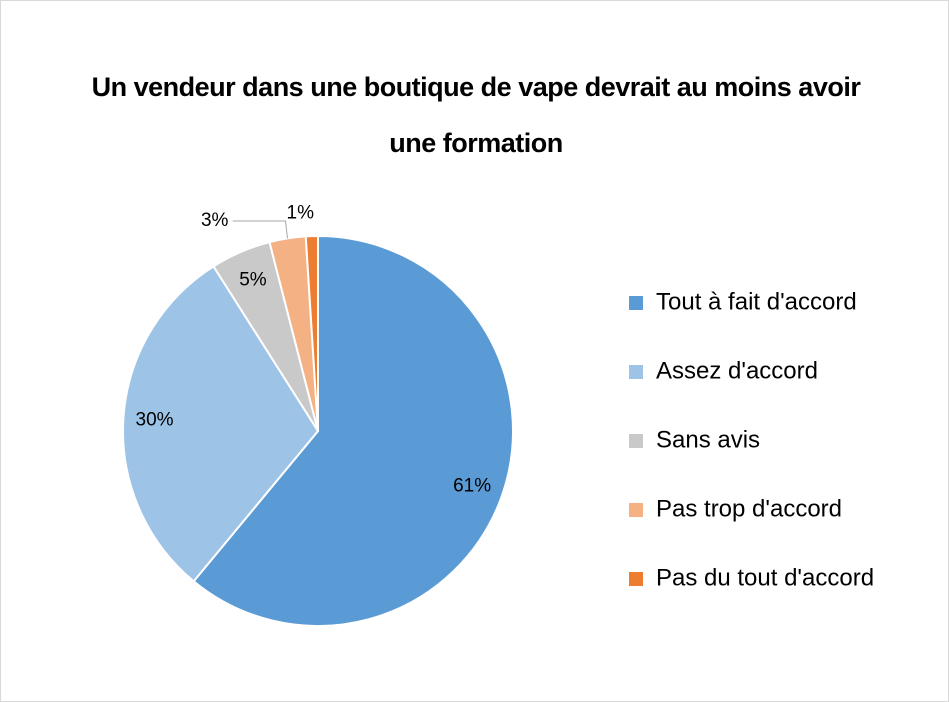 The image size is (949, 702). I want to click on data-label: 30%, so click(155, 420).